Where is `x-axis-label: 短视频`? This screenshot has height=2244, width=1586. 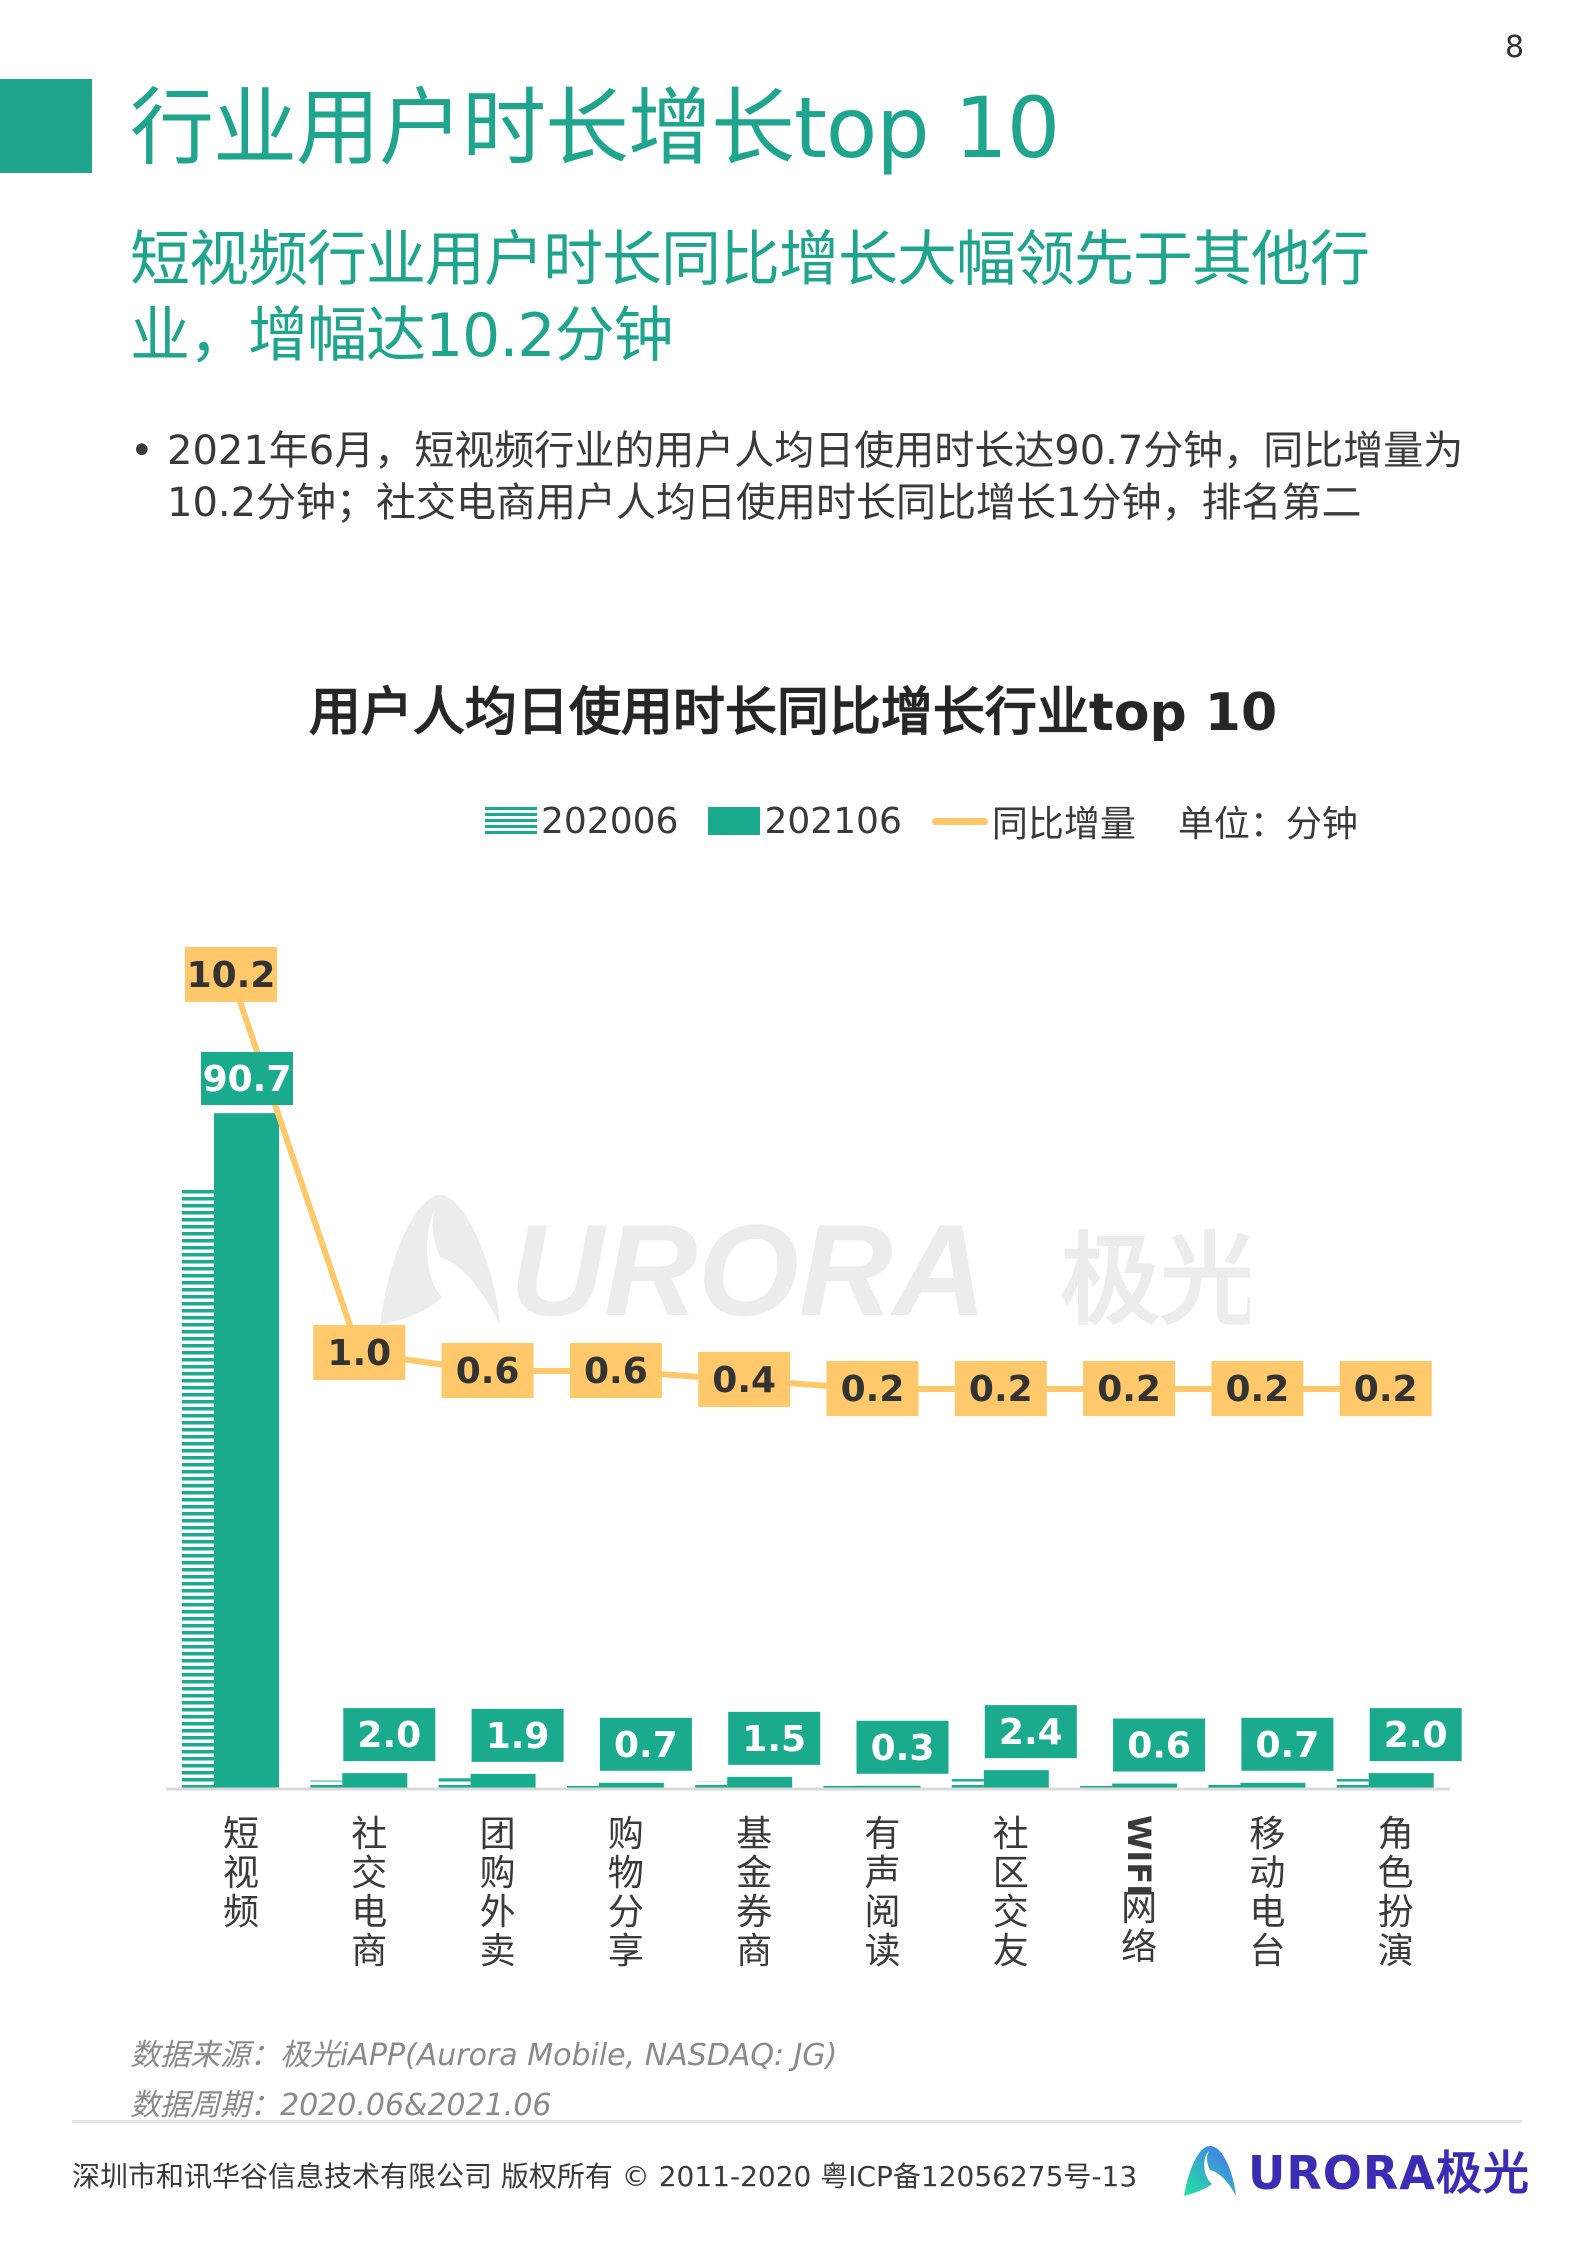 x-axis-label: 短视频 is located at coordinates (241, 1873).